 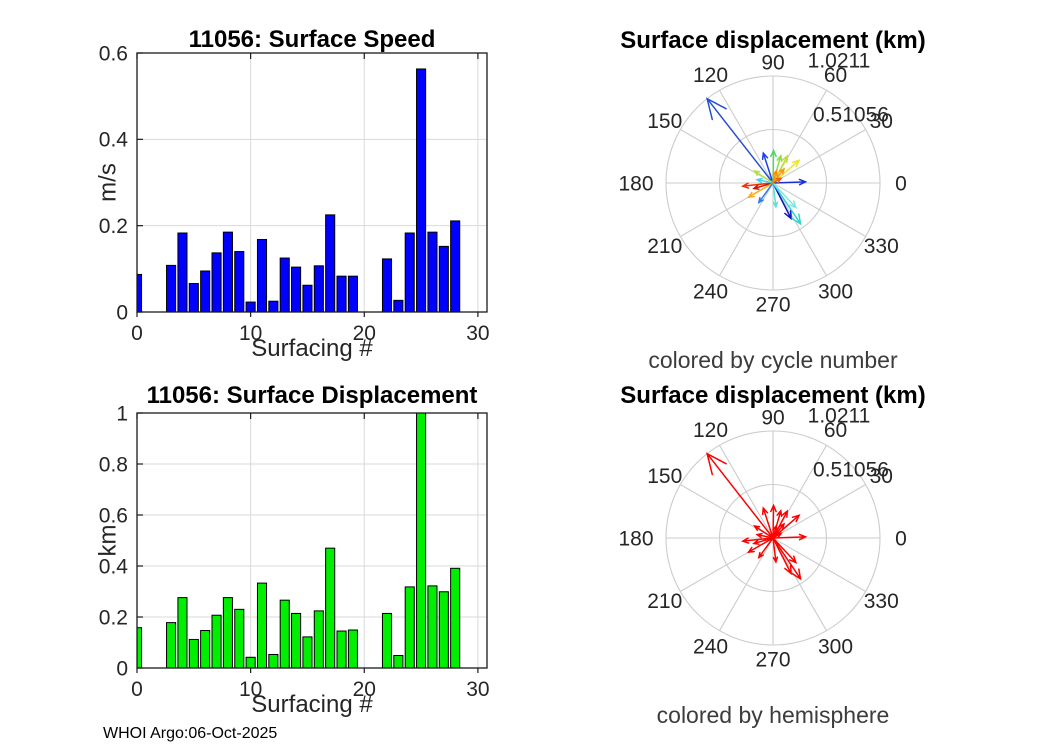 What do you see at coordinates (299, 190) in the screenshot?
I see `speed-bars-group` at bounding box center [299, 190].